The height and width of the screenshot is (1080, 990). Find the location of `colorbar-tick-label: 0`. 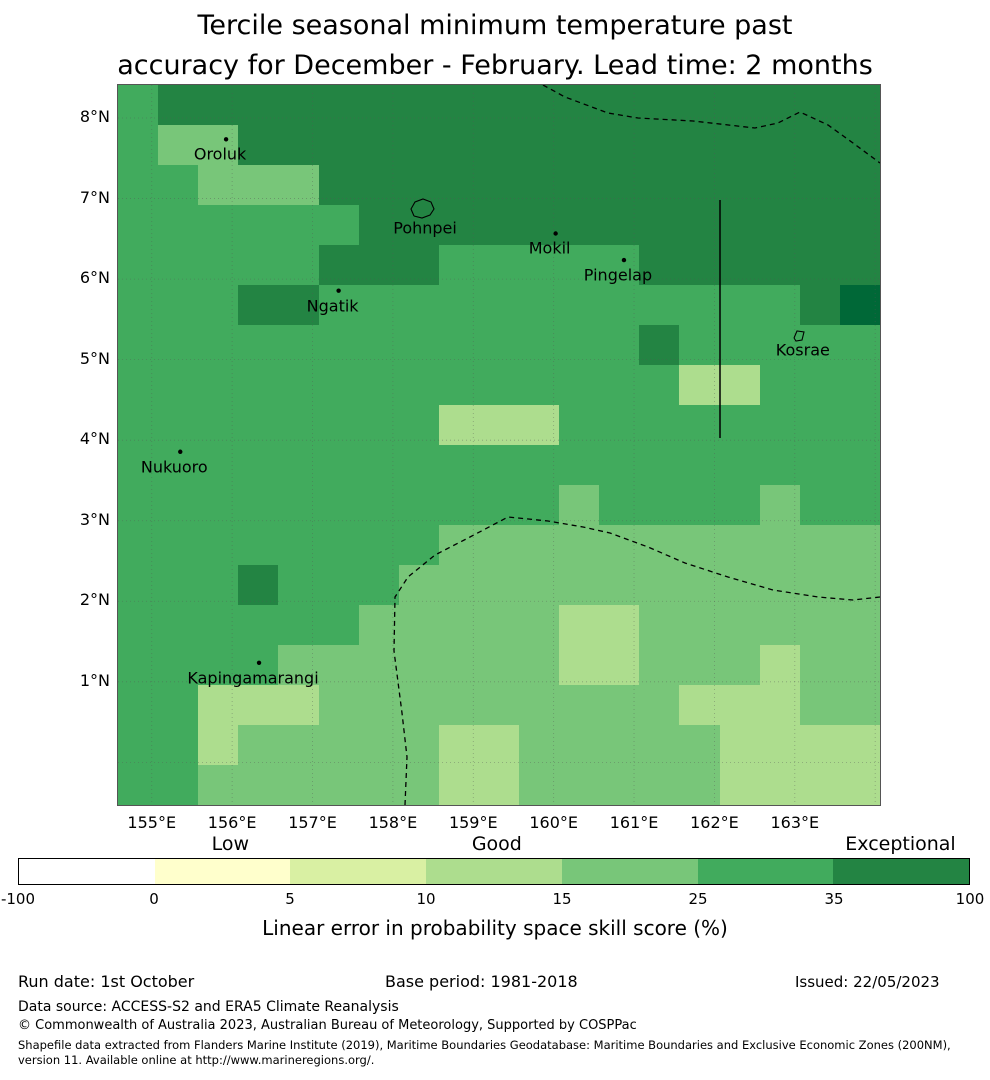

colorbar-tick-label: 0 is located at coordinates (154, 899).